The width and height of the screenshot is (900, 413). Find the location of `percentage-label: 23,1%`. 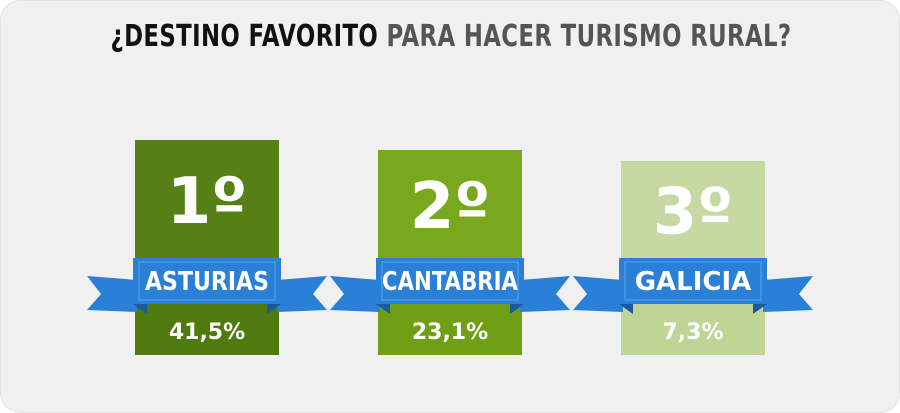

percentage-label: 23,1% is located at coordinates (450, 332).